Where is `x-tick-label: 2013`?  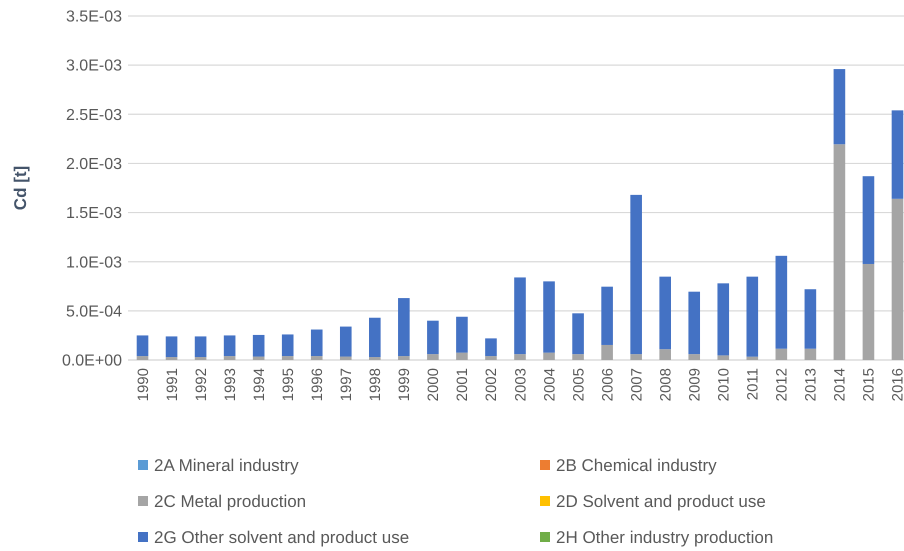 x-tick-label: 2013 is located at coordinates (811, 385).